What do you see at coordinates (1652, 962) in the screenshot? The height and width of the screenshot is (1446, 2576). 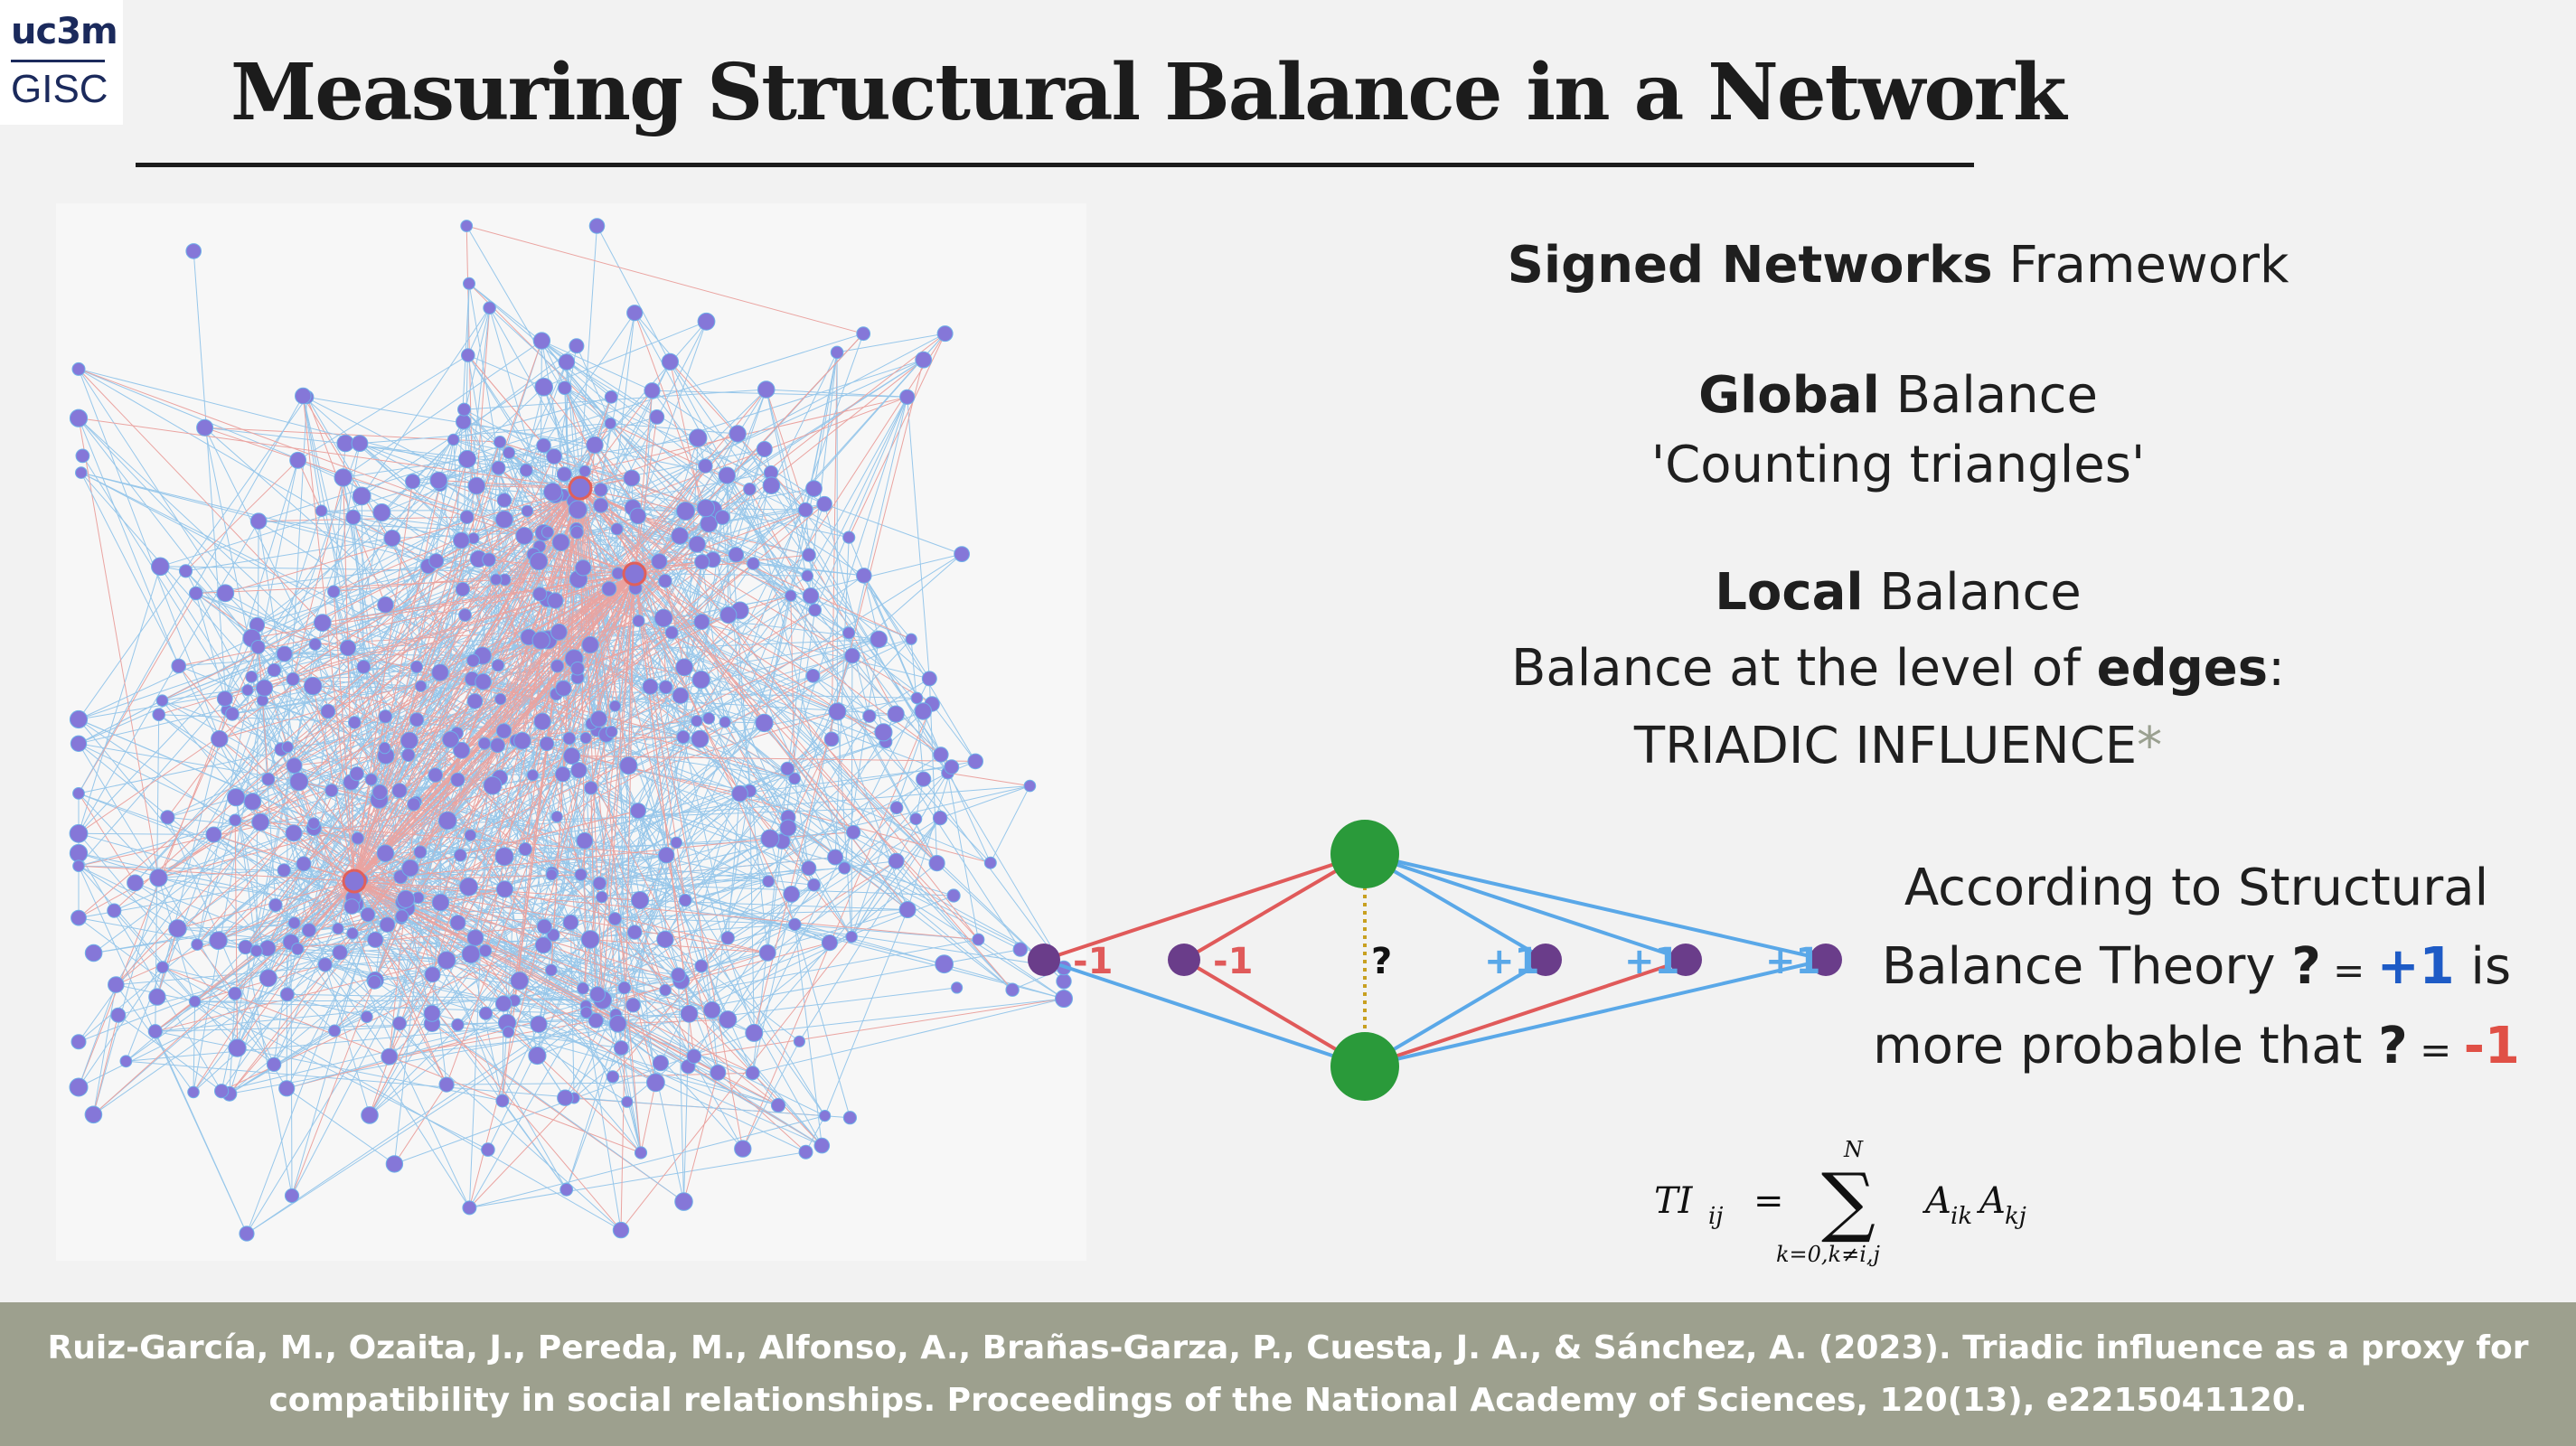 I see `triad-edge-label: +1` at bounding box center [1652, 962].